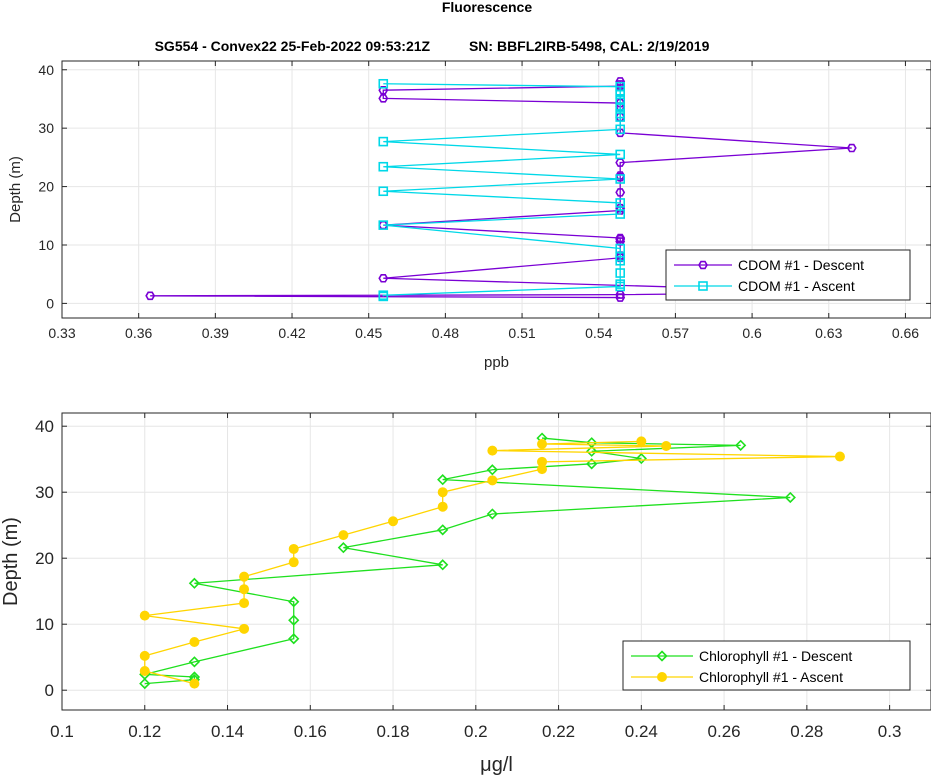 This screenshot has width=931, height=775. I want to click on legend-entry: Chlorophyll #1 - Ascent, so click(737, 677).